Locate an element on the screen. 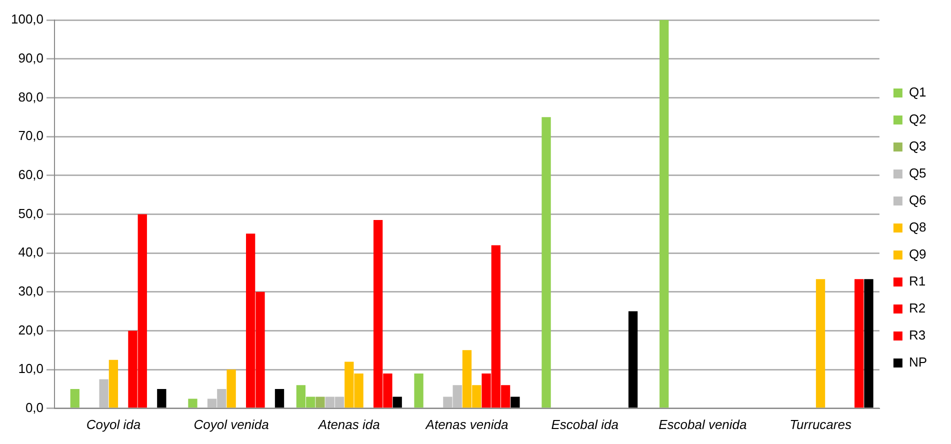  legend-label: Q6 is located at coordinates (917, 200).